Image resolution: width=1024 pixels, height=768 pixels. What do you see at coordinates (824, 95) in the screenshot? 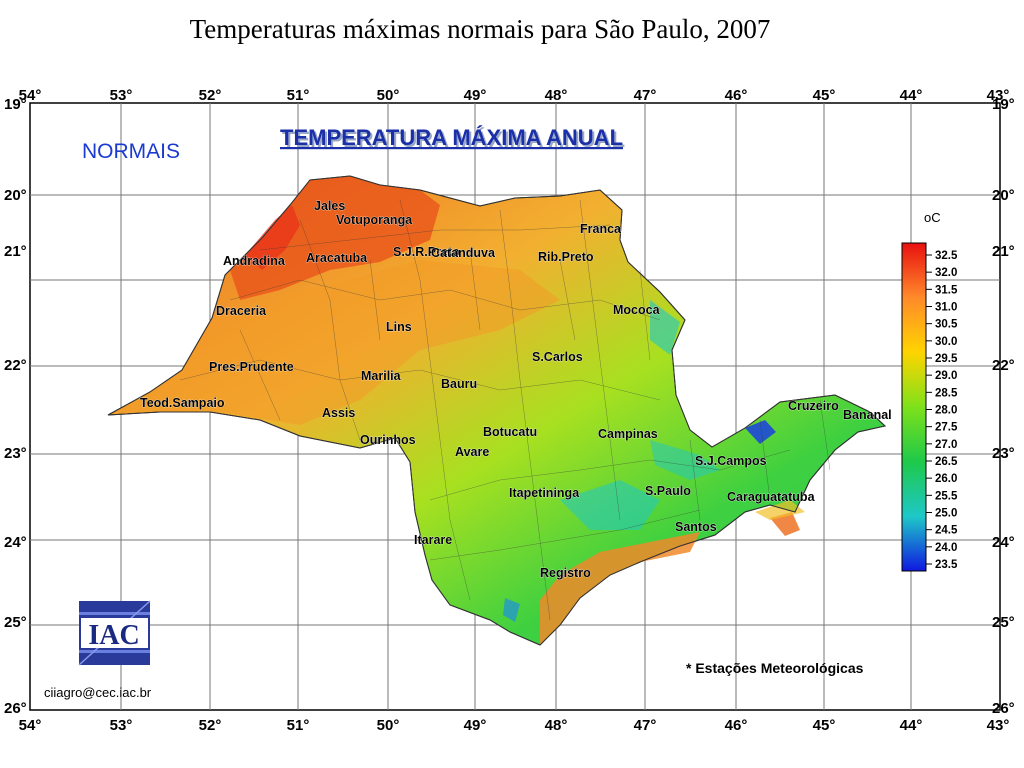
I see `longitude-label-top: 45°` at bounding box center [824, 95].